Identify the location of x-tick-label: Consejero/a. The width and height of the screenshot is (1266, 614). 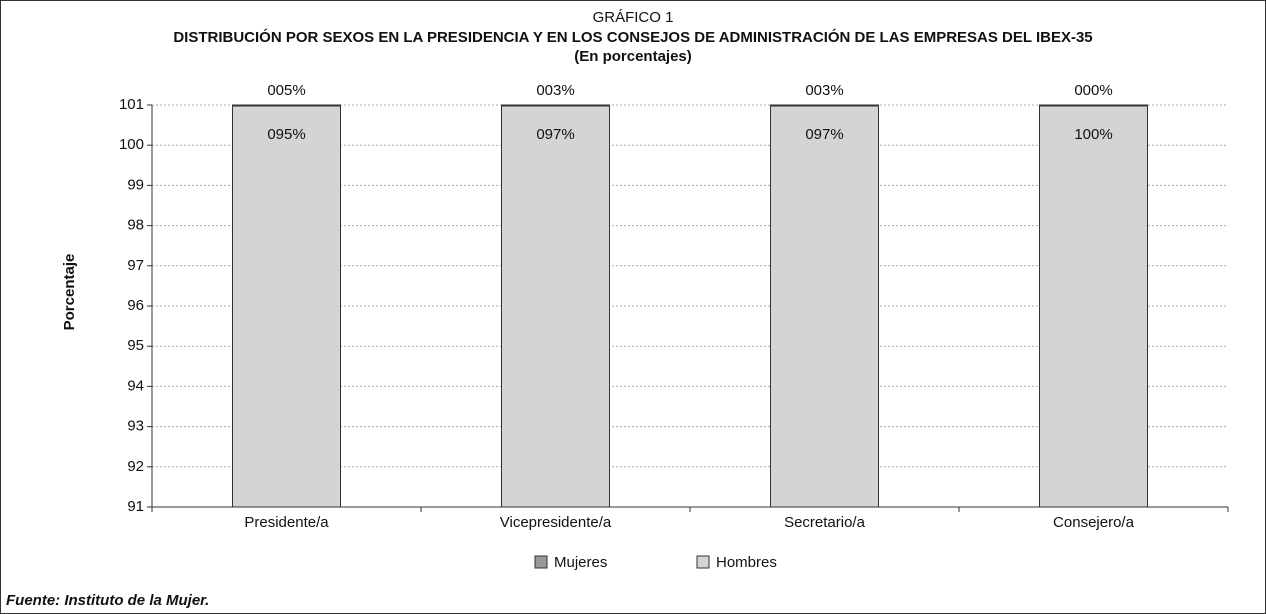
(1094, 522).